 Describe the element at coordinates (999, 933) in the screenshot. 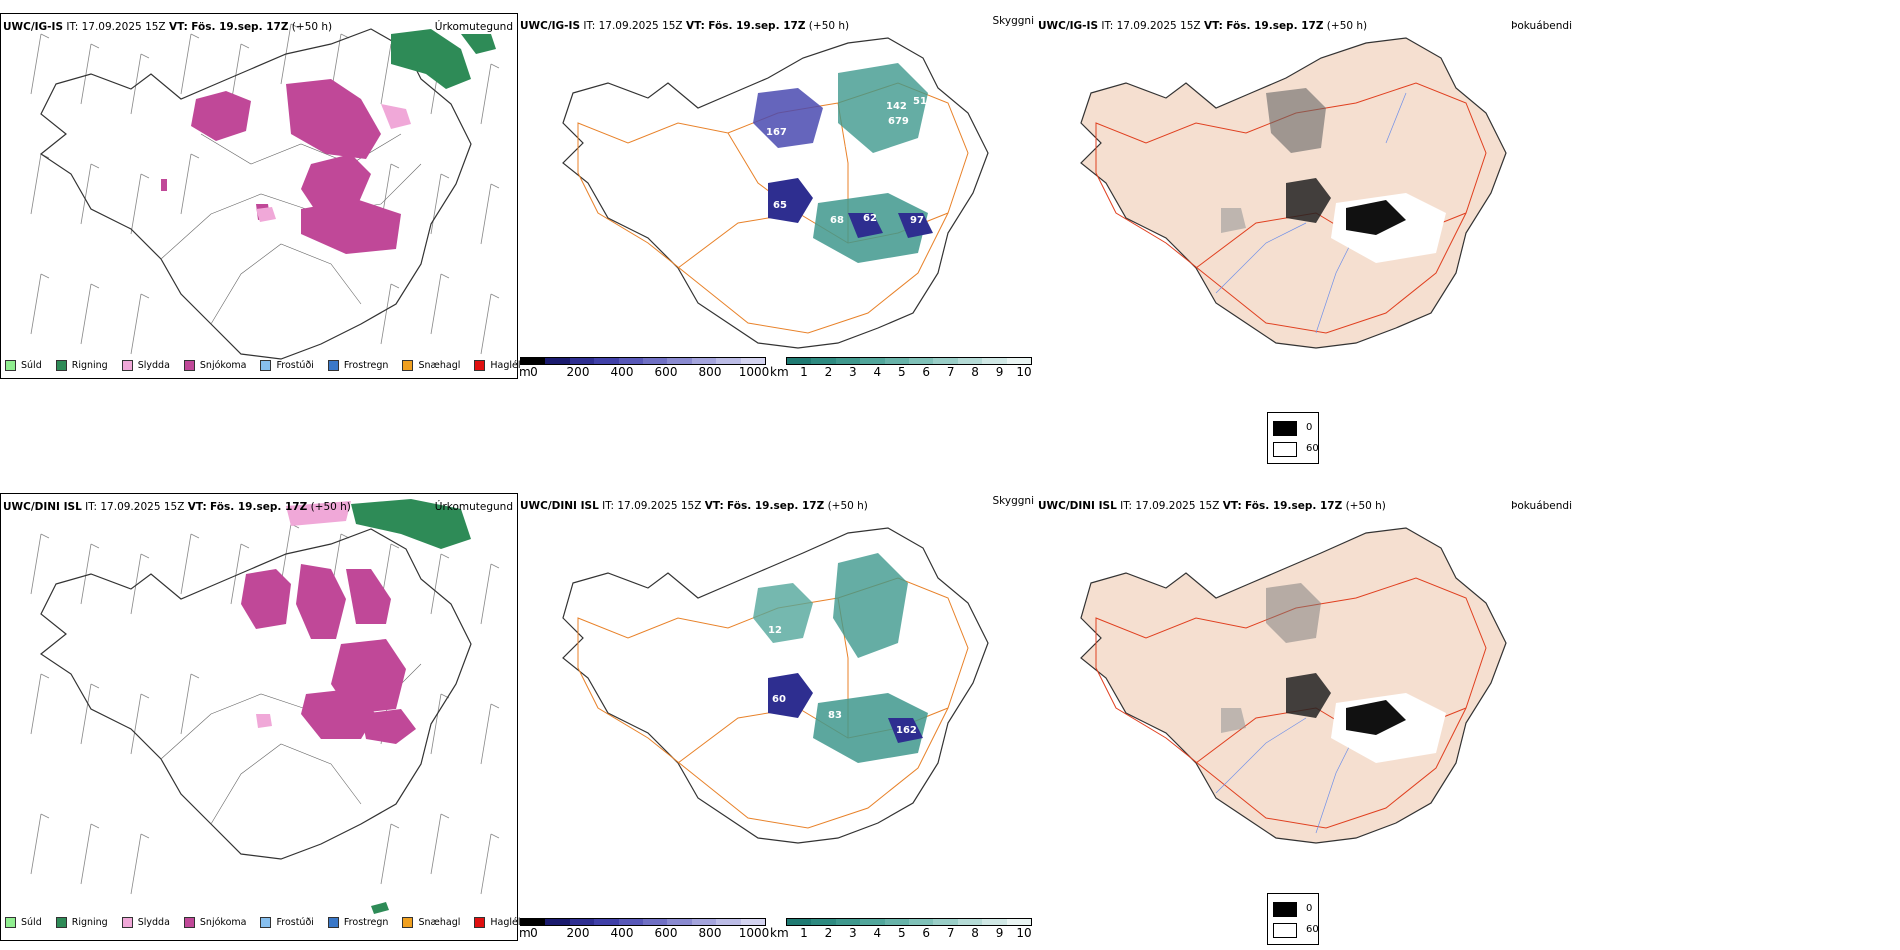

I see `colorbar-tick: 9` at that location.